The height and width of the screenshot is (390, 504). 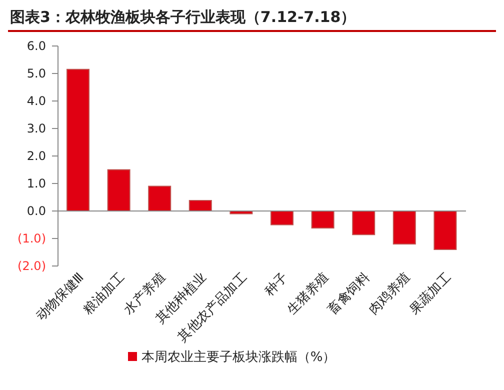 What do you see at coordinates (36, 101) in the screenshot?
I see `y-tick-label: 4.0` at bounding box center [36, 101].